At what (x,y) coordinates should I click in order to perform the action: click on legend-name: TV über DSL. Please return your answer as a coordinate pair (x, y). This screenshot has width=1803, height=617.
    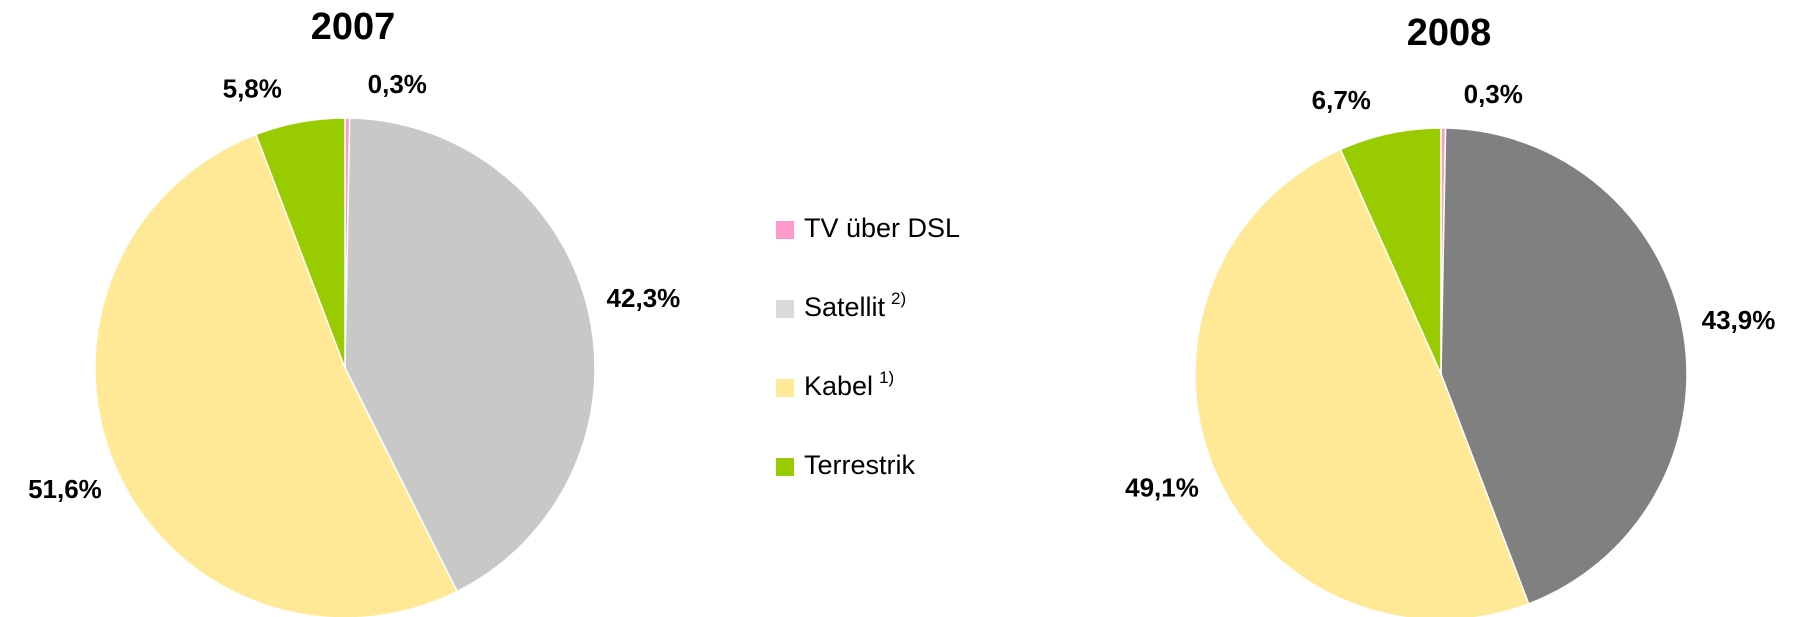
    Looking at the image, I should click on (882, 228).